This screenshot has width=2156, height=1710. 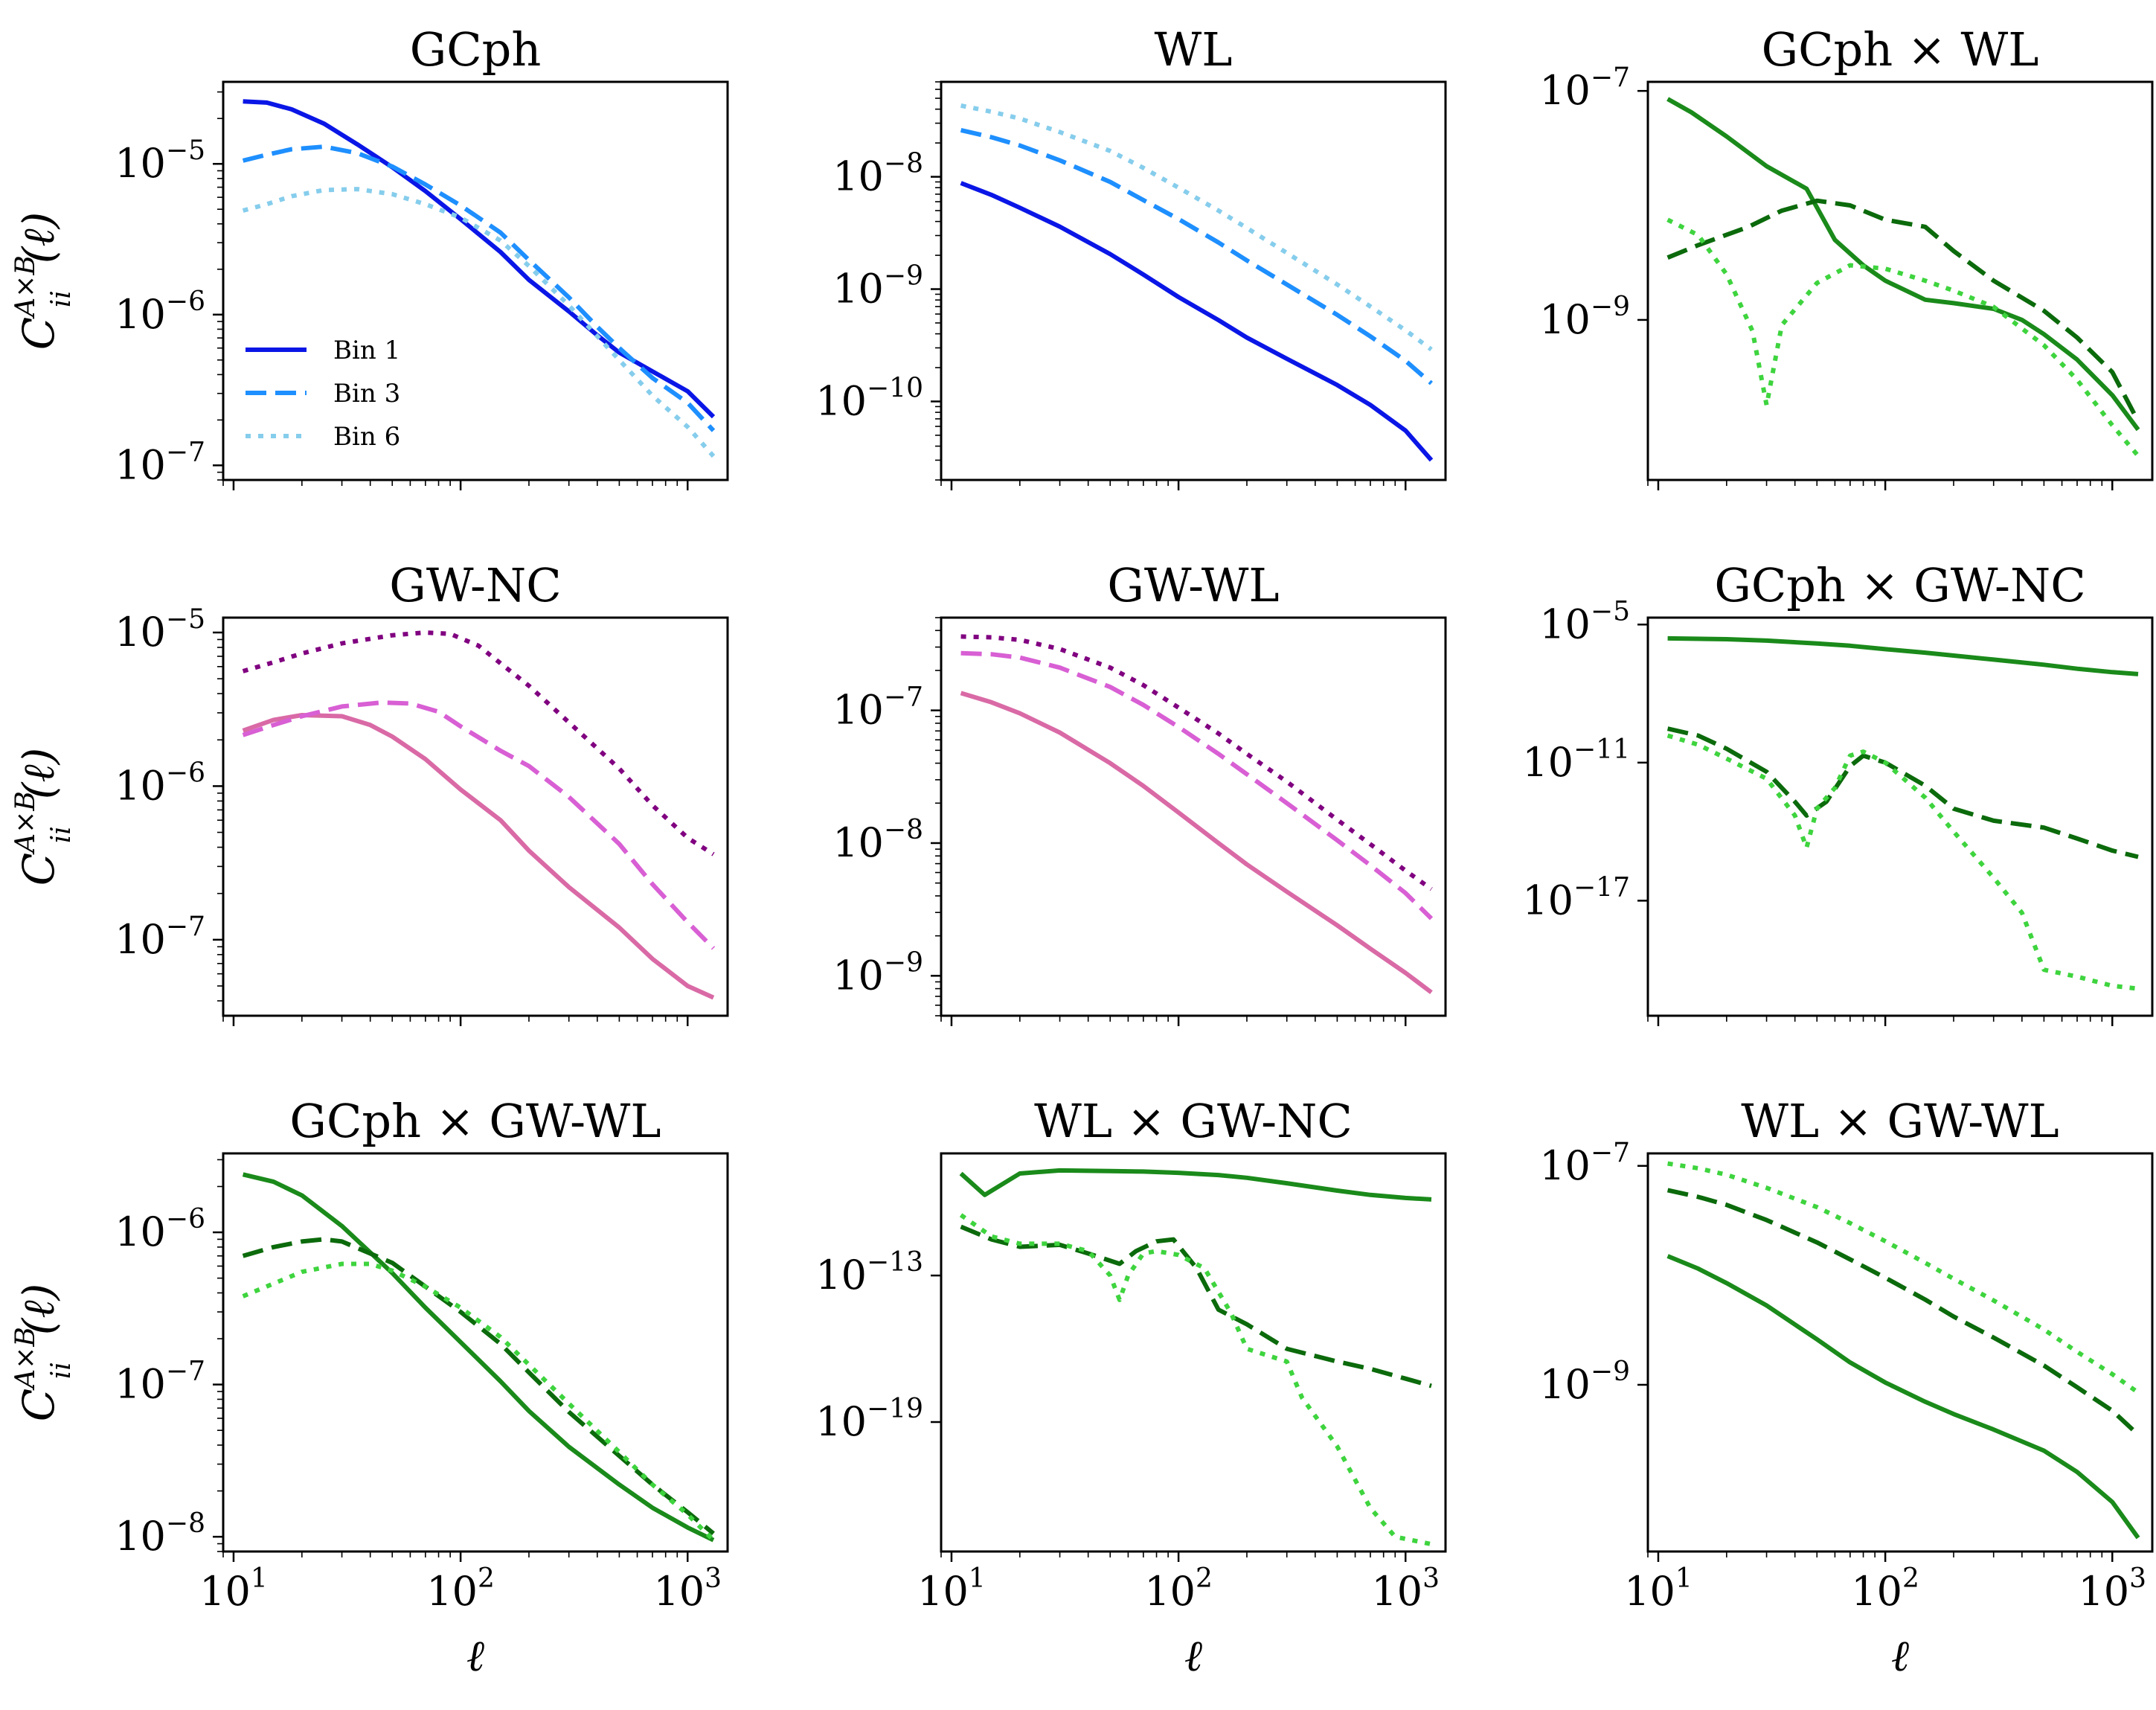 What do you see at coordinates (1576, 760) in the screenshot?
I see `y-tick-label: 10⁻¹¹` at bounding box center [1576, 760].